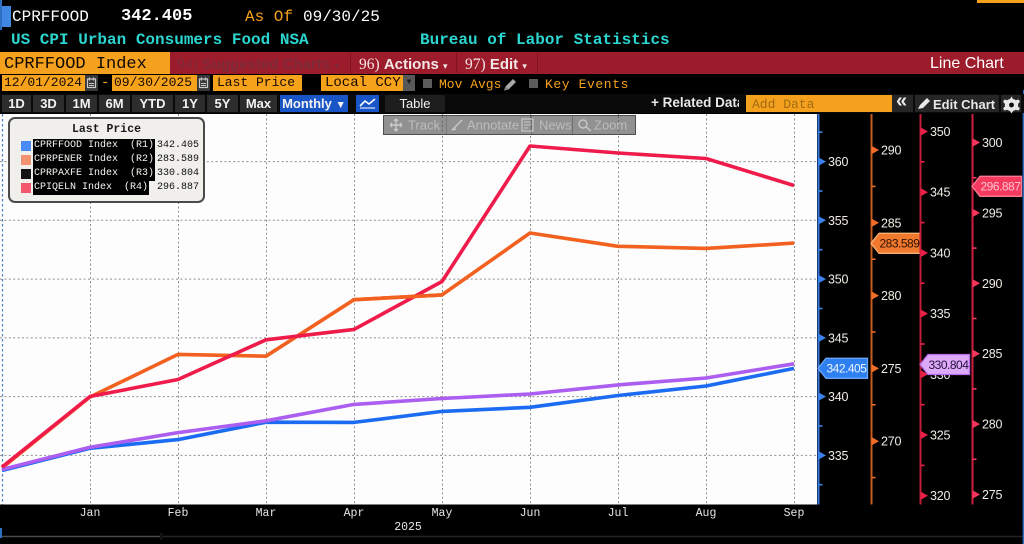  I want to click on svg-text: 270, so click(891, 442).